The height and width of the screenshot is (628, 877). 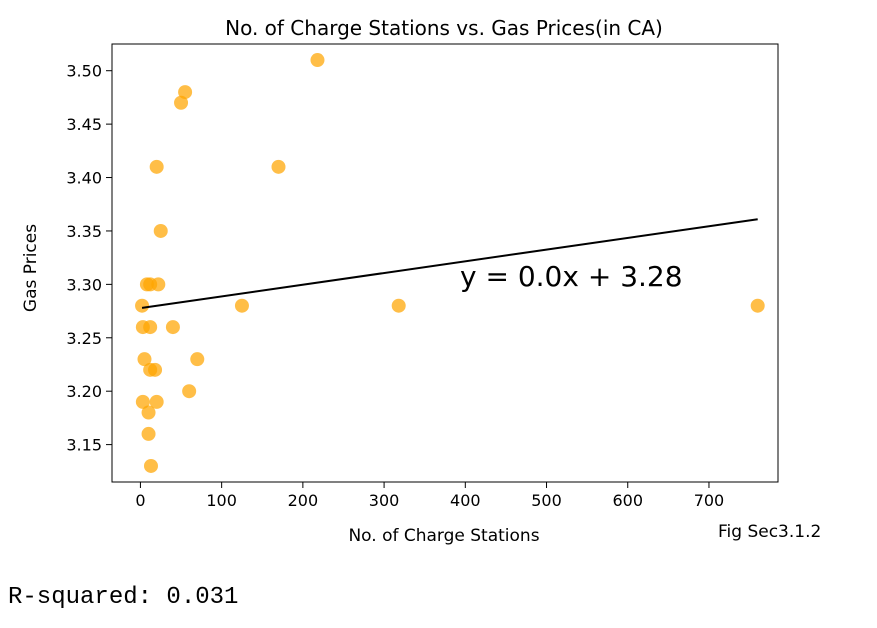 What do you see at coordinates (221, 500) in the screenshot?
I see `x-tick-label: 100` at bounding box center [221, 500].